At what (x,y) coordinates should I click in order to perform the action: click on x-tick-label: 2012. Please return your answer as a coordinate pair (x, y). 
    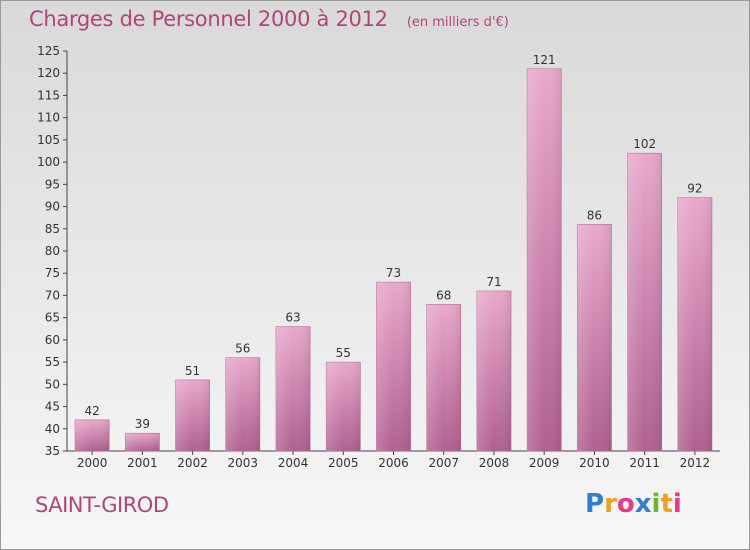
    Looking at the image, I should click on (695, 463).